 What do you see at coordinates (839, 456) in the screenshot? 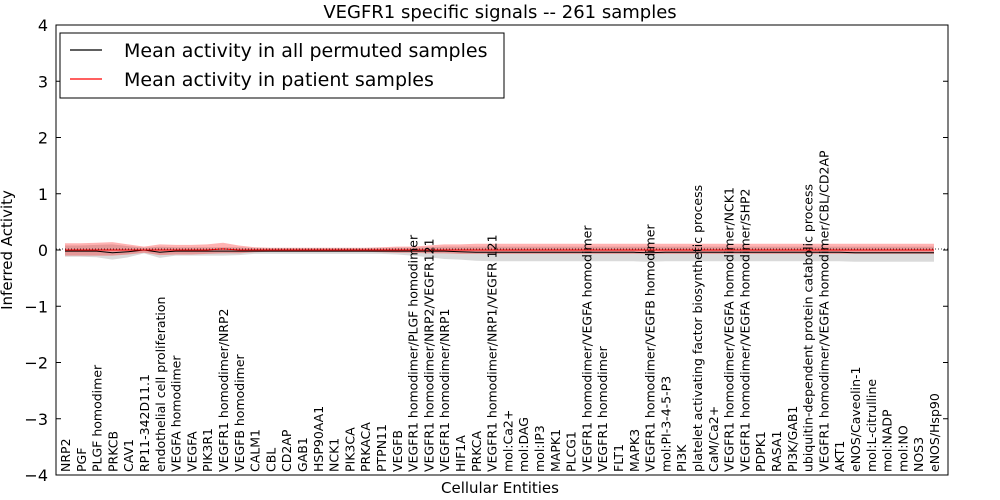
I see `x-tick-label: AKT1` at bounding box center [839, 456].